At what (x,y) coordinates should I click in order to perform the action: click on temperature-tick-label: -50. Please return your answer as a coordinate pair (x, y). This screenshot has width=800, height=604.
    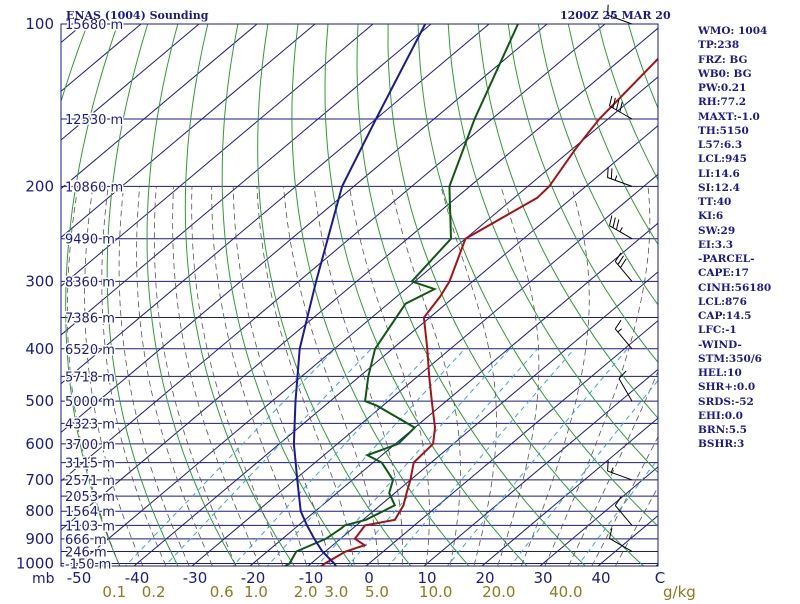
    Looking at the image, I should click on (79, 578).